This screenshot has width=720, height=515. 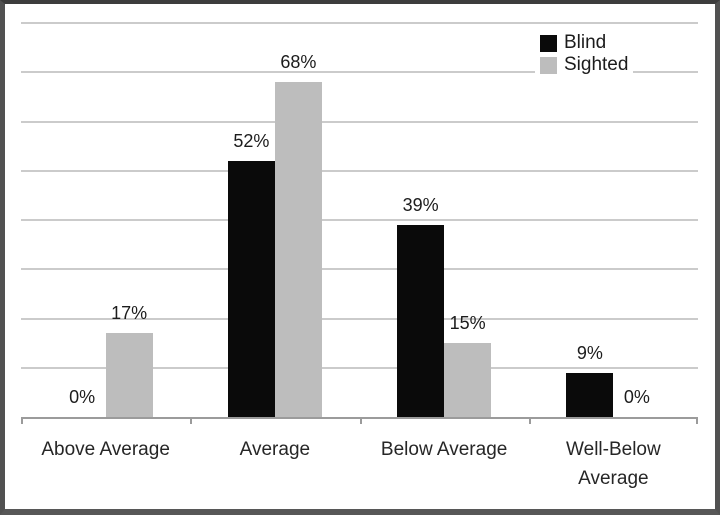 I want to click on bar-sighted-average, so click(x=298, y=249).